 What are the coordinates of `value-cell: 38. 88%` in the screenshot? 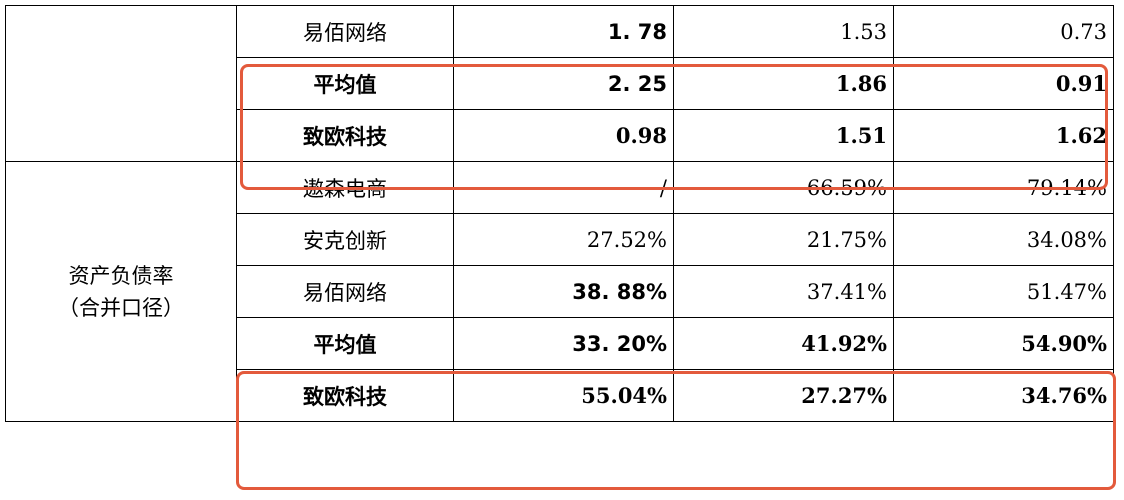 It's located at (563, 291).